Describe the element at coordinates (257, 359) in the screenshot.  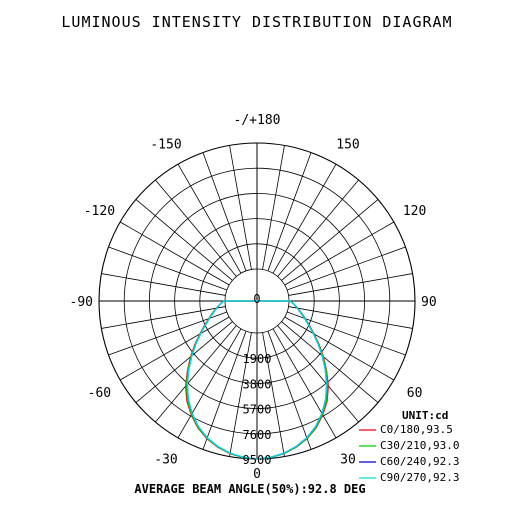
I see `radial-label: 1900` at that location.